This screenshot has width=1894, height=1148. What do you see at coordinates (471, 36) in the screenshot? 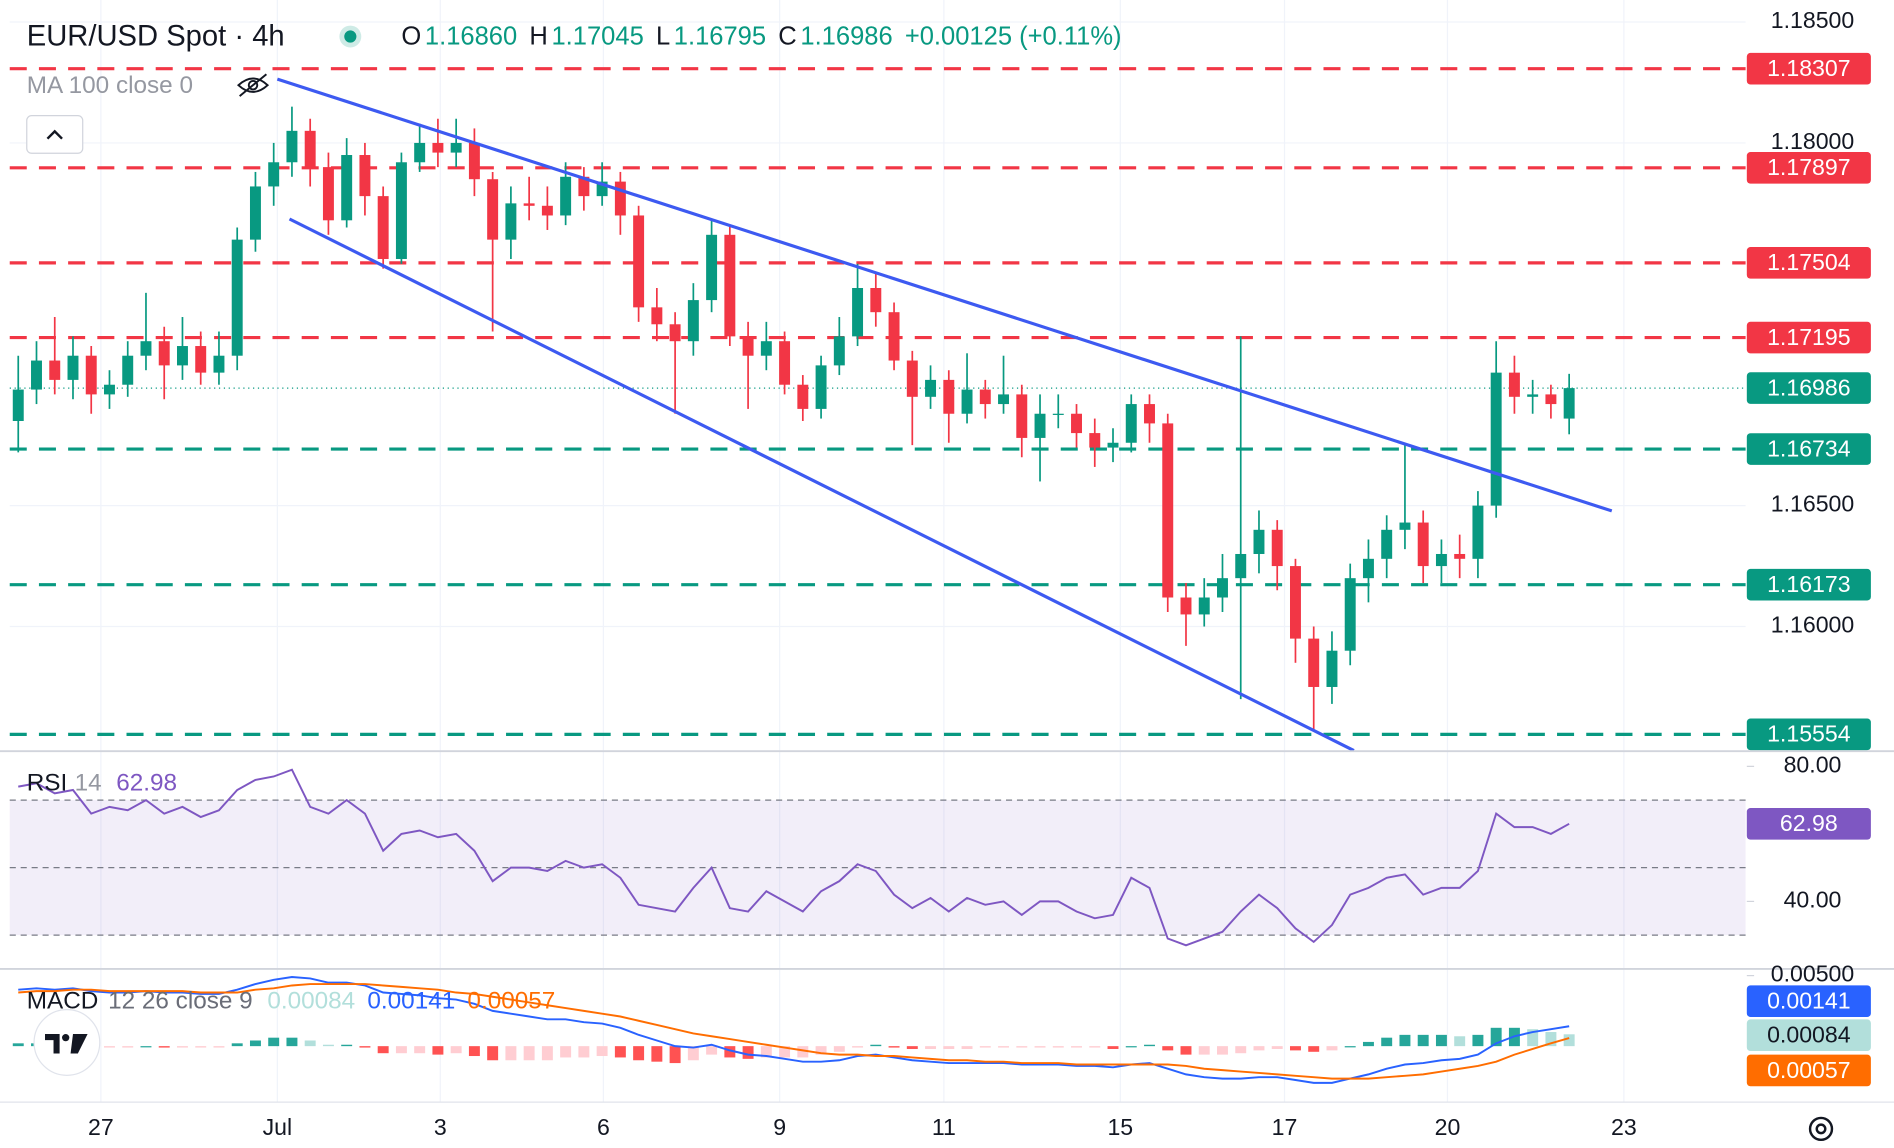
I see `ohlc-value: 1.16860` at bounding box center [471, 36].